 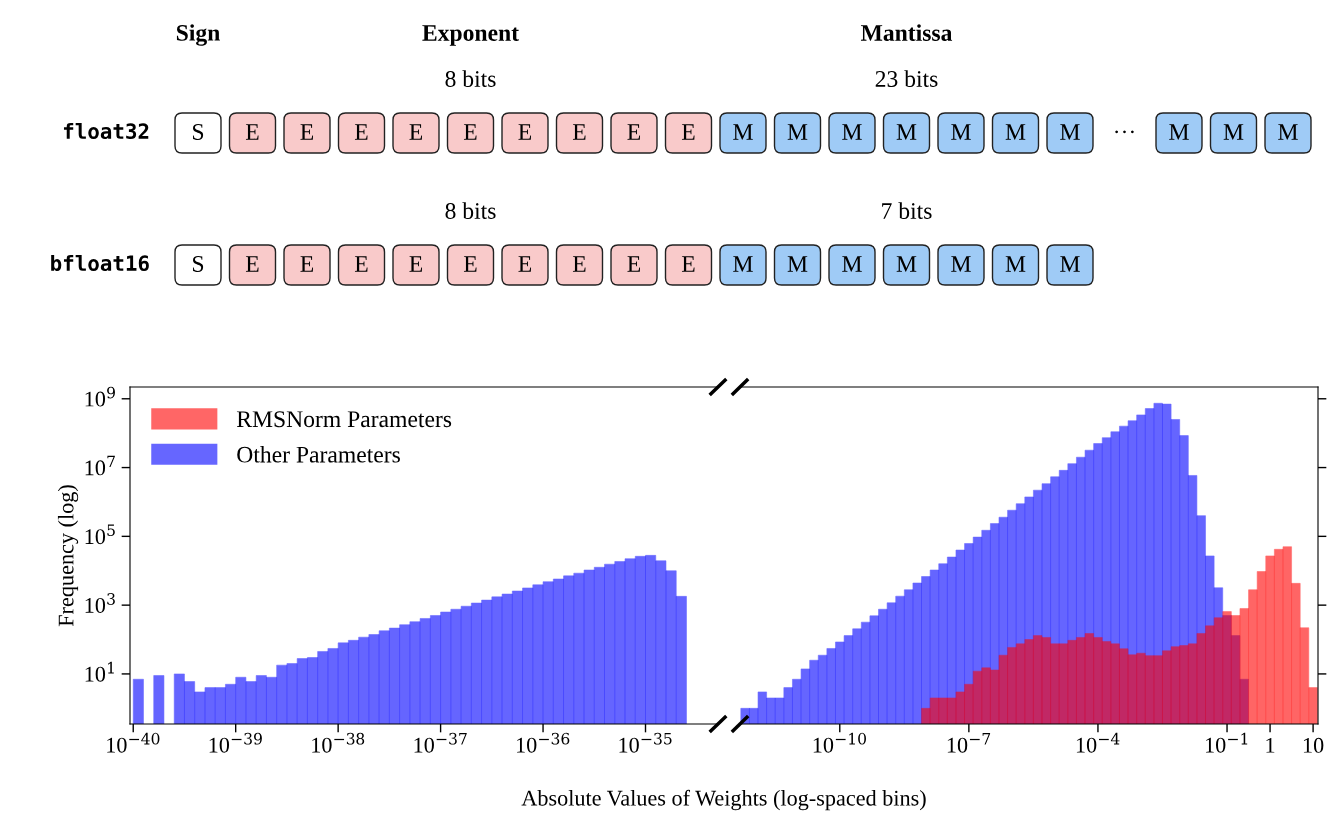 What do you see at coordinates (907, 210) in the screenshot?
I see `text: 7 bits` at bounding box center [907, 210].